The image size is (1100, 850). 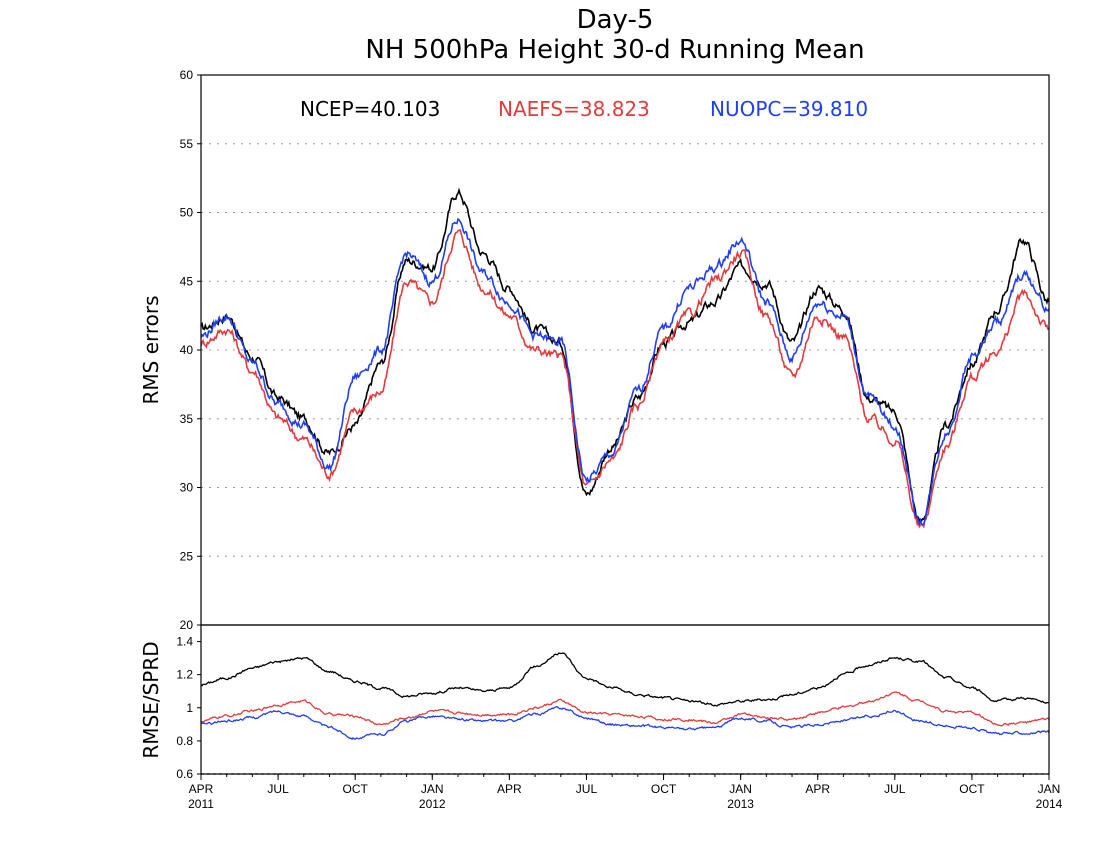 I want to click on bottom-y-ticks: 0.6 0.8 1 1.2 1.4, so click(x=188, y=708).